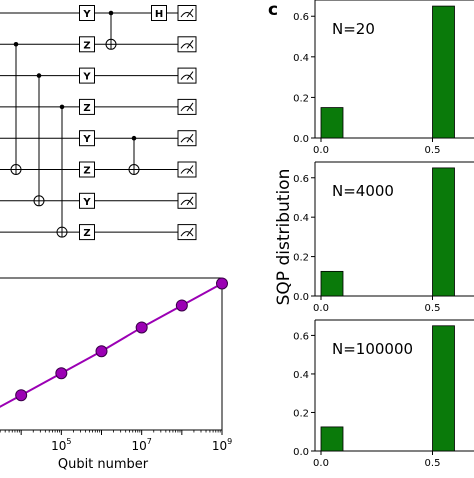  Describe the element at coordinates (372, 349) in the screenshot. I see `panel-annotation: N=100000` at that location.